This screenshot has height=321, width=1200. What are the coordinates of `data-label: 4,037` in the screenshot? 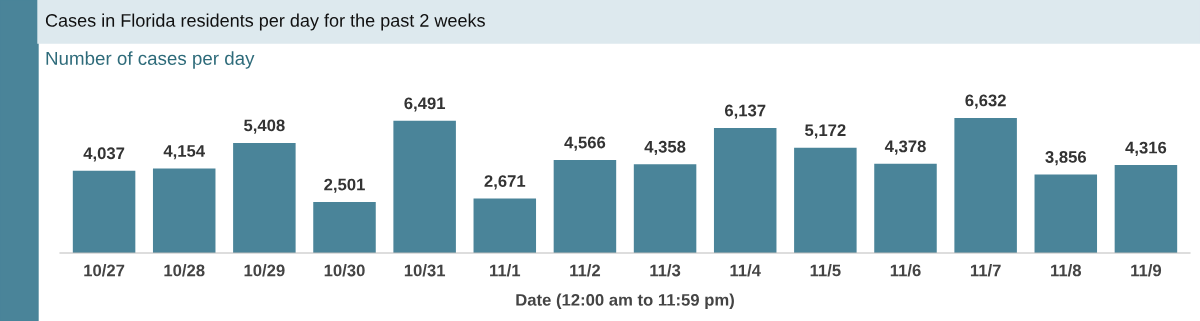 It's located at (104, 154).